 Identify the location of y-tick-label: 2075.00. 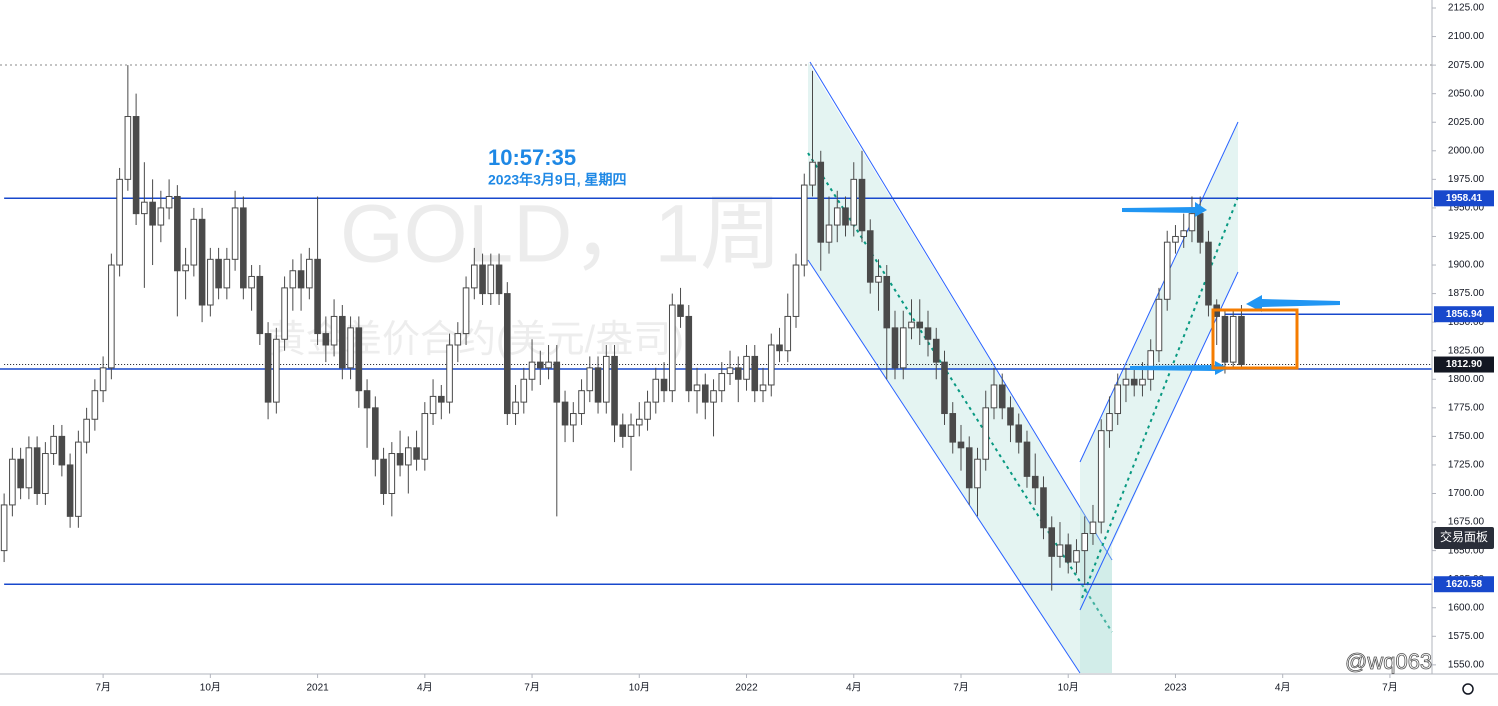
(1466, 65).